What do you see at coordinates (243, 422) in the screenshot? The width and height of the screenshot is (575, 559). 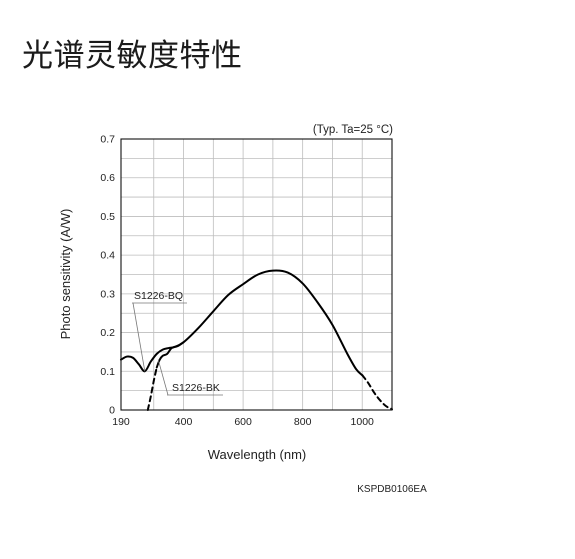 I see `x-tick-label-2: 600` at bounding box center [243, 422].